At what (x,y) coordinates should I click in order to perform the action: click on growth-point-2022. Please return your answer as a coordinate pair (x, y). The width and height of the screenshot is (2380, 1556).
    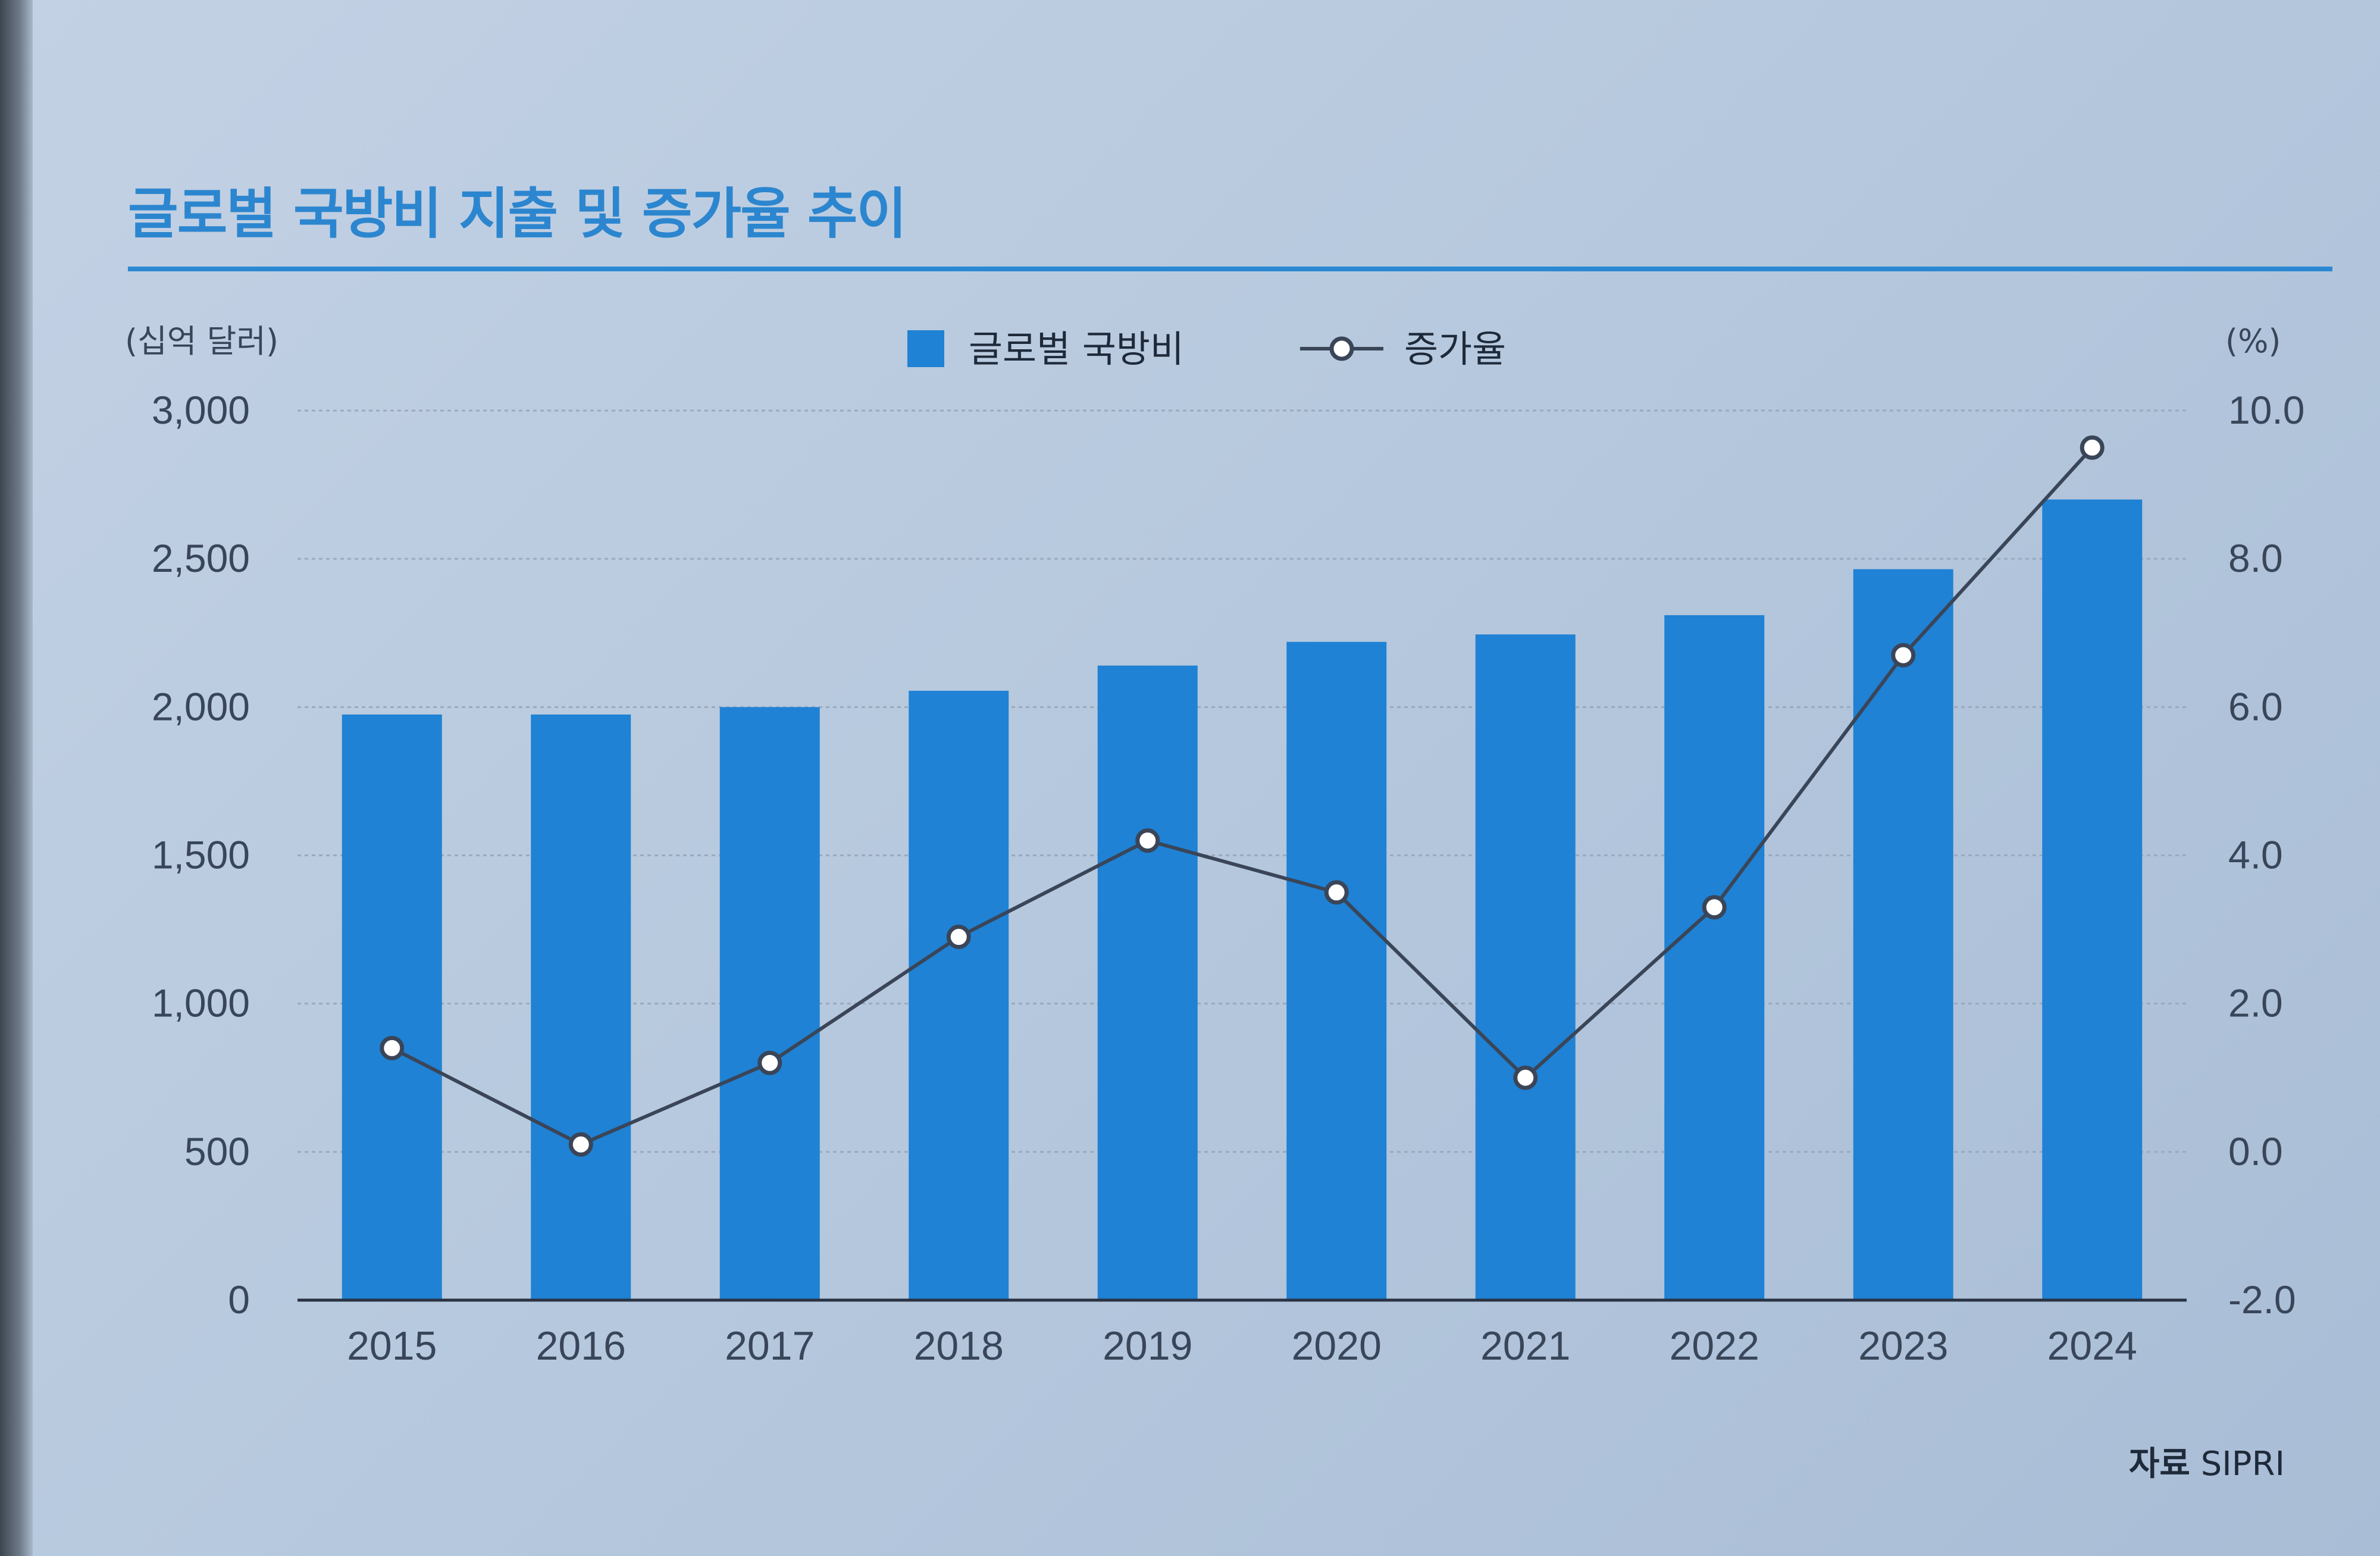
    Looking at the image, I should click on (1714, 907).